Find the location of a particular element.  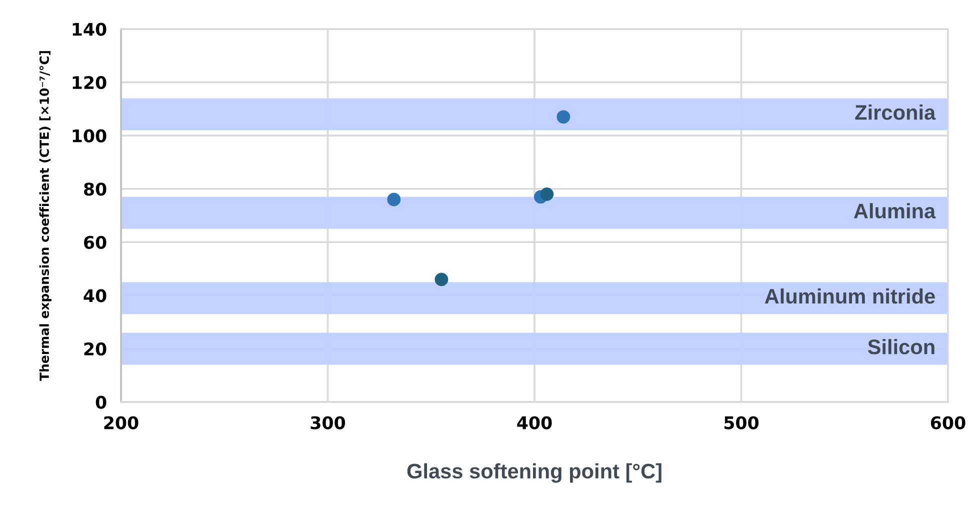

band-label: Silicon is located at coordinates (901, 346).